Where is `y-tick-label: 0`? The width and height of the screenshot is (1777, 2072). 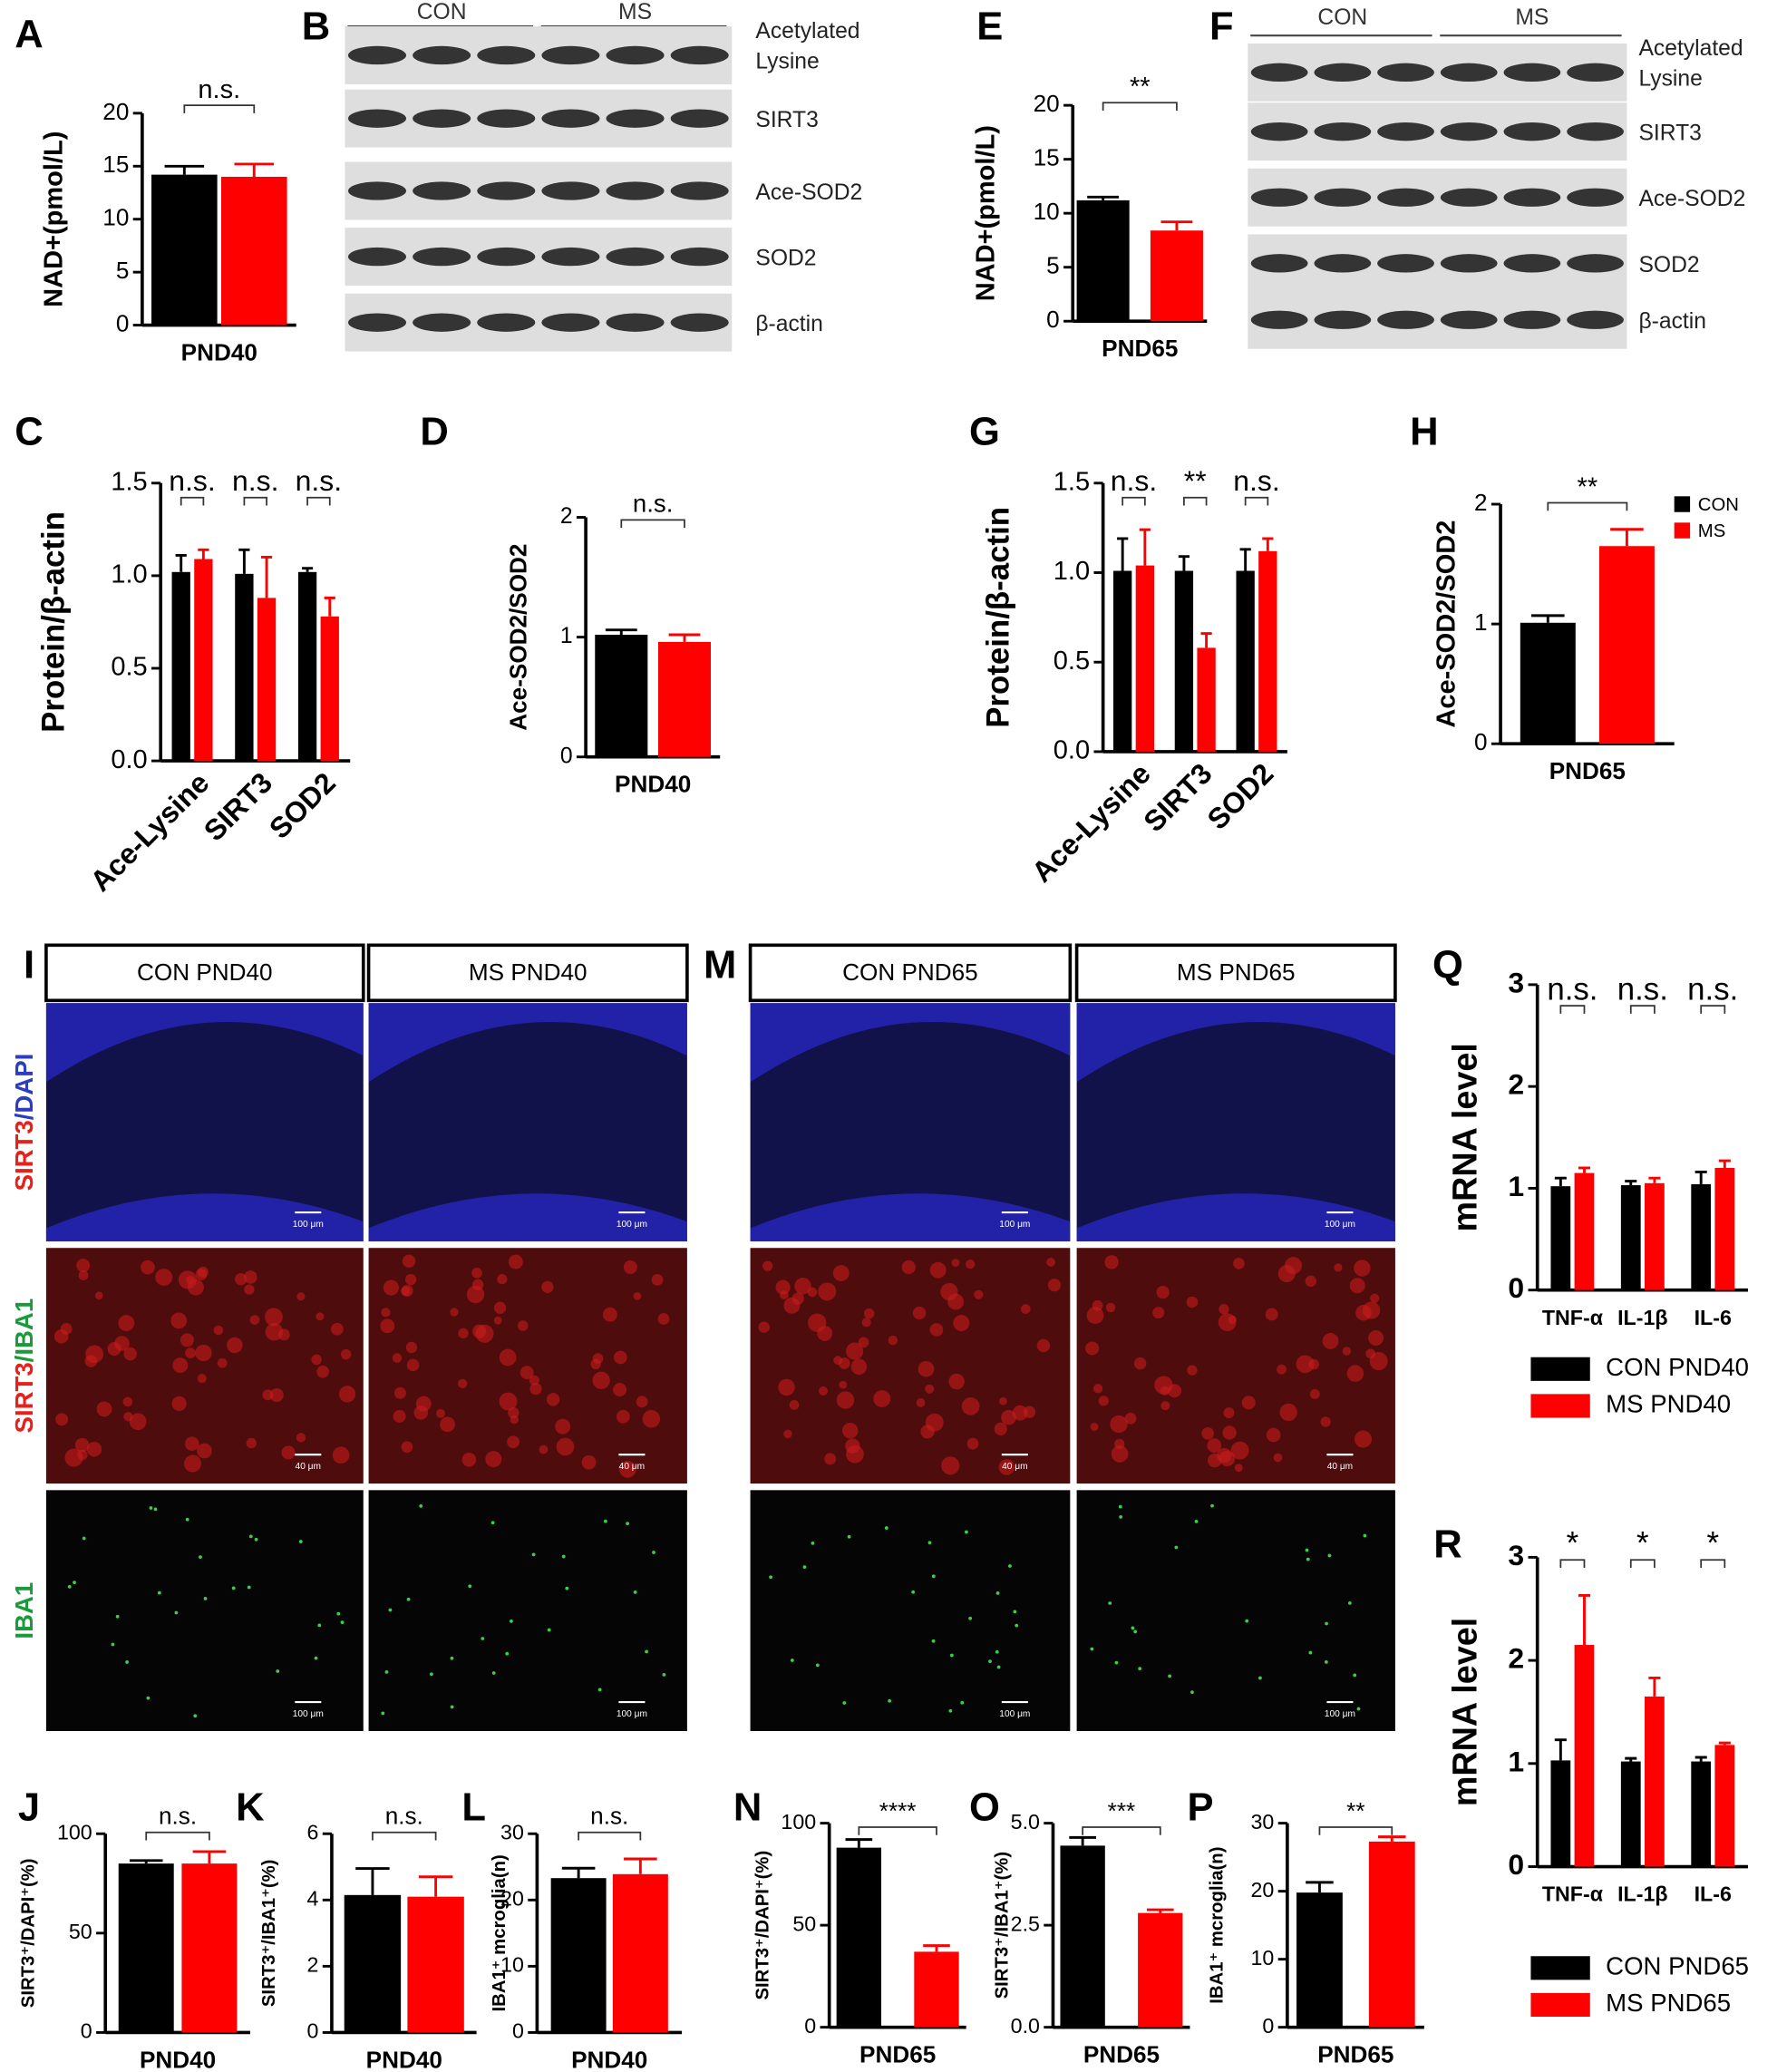
y-tick-label: 0 is located at coordinates (518, 2031).